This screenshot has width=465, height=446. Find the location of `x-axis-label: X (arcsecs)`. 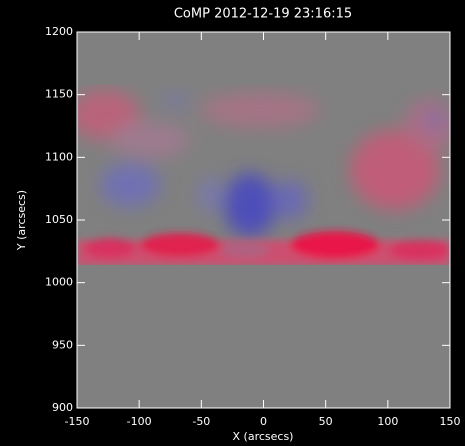

x-axis-label: X (arcsecs) is located at coordinates (263, 436).